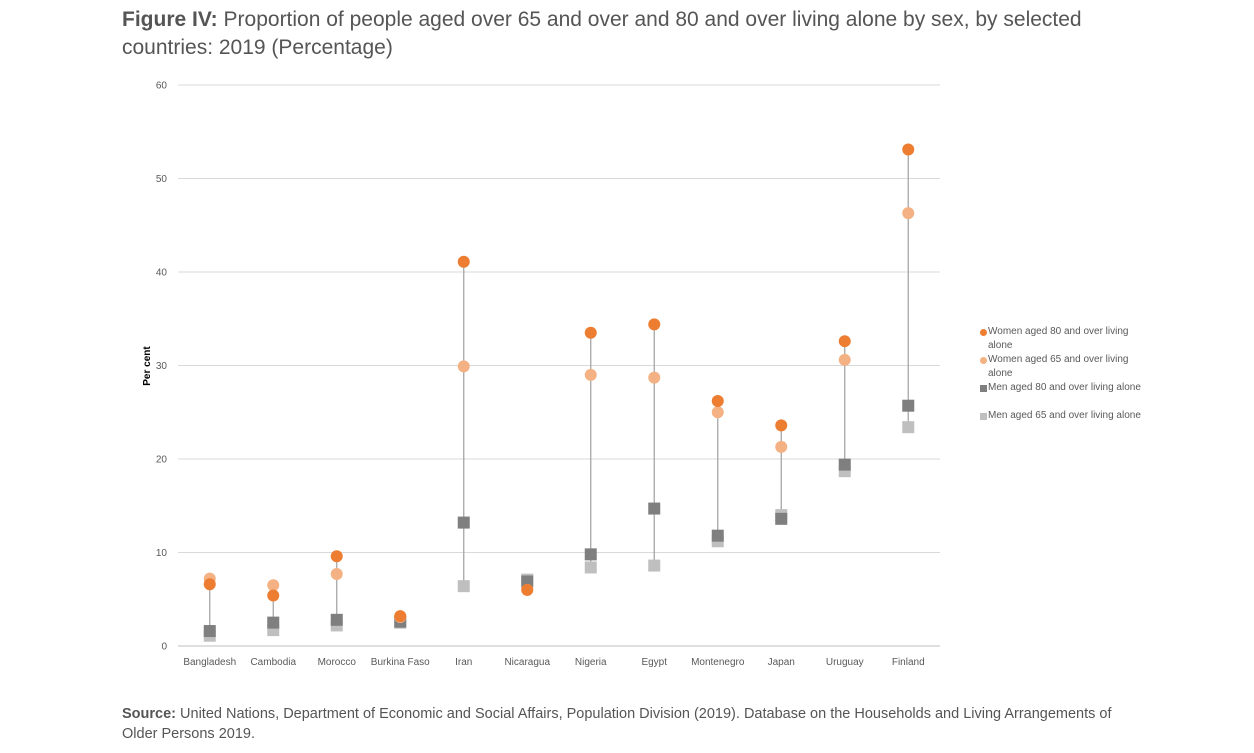 The image size is (1254, 753). What do you see at coordinates (400, 662) in the screenshot?
I see `x-category-label: Burkina Faso` at bounding box center [400, 662].